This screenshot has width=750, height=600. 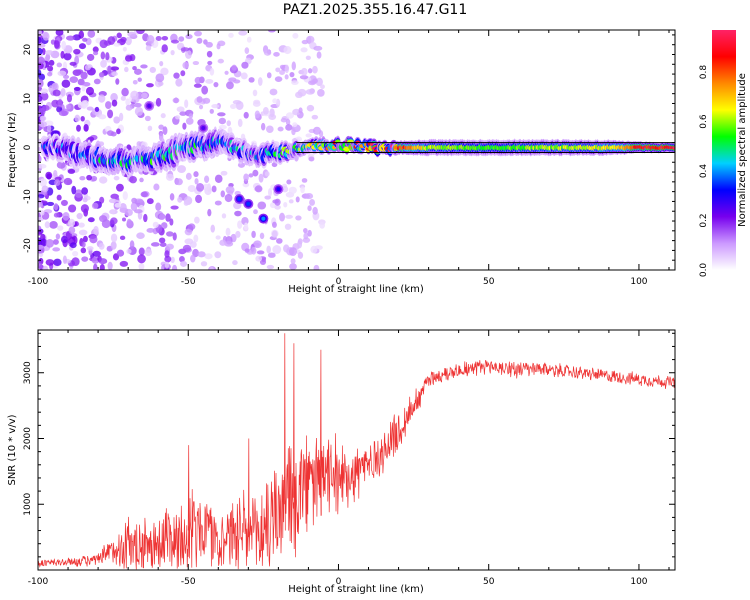 What do you see at coordinates (724, 150) in the screenshot?
I see `colorbar-gradient` at bounding box center [724, 150].